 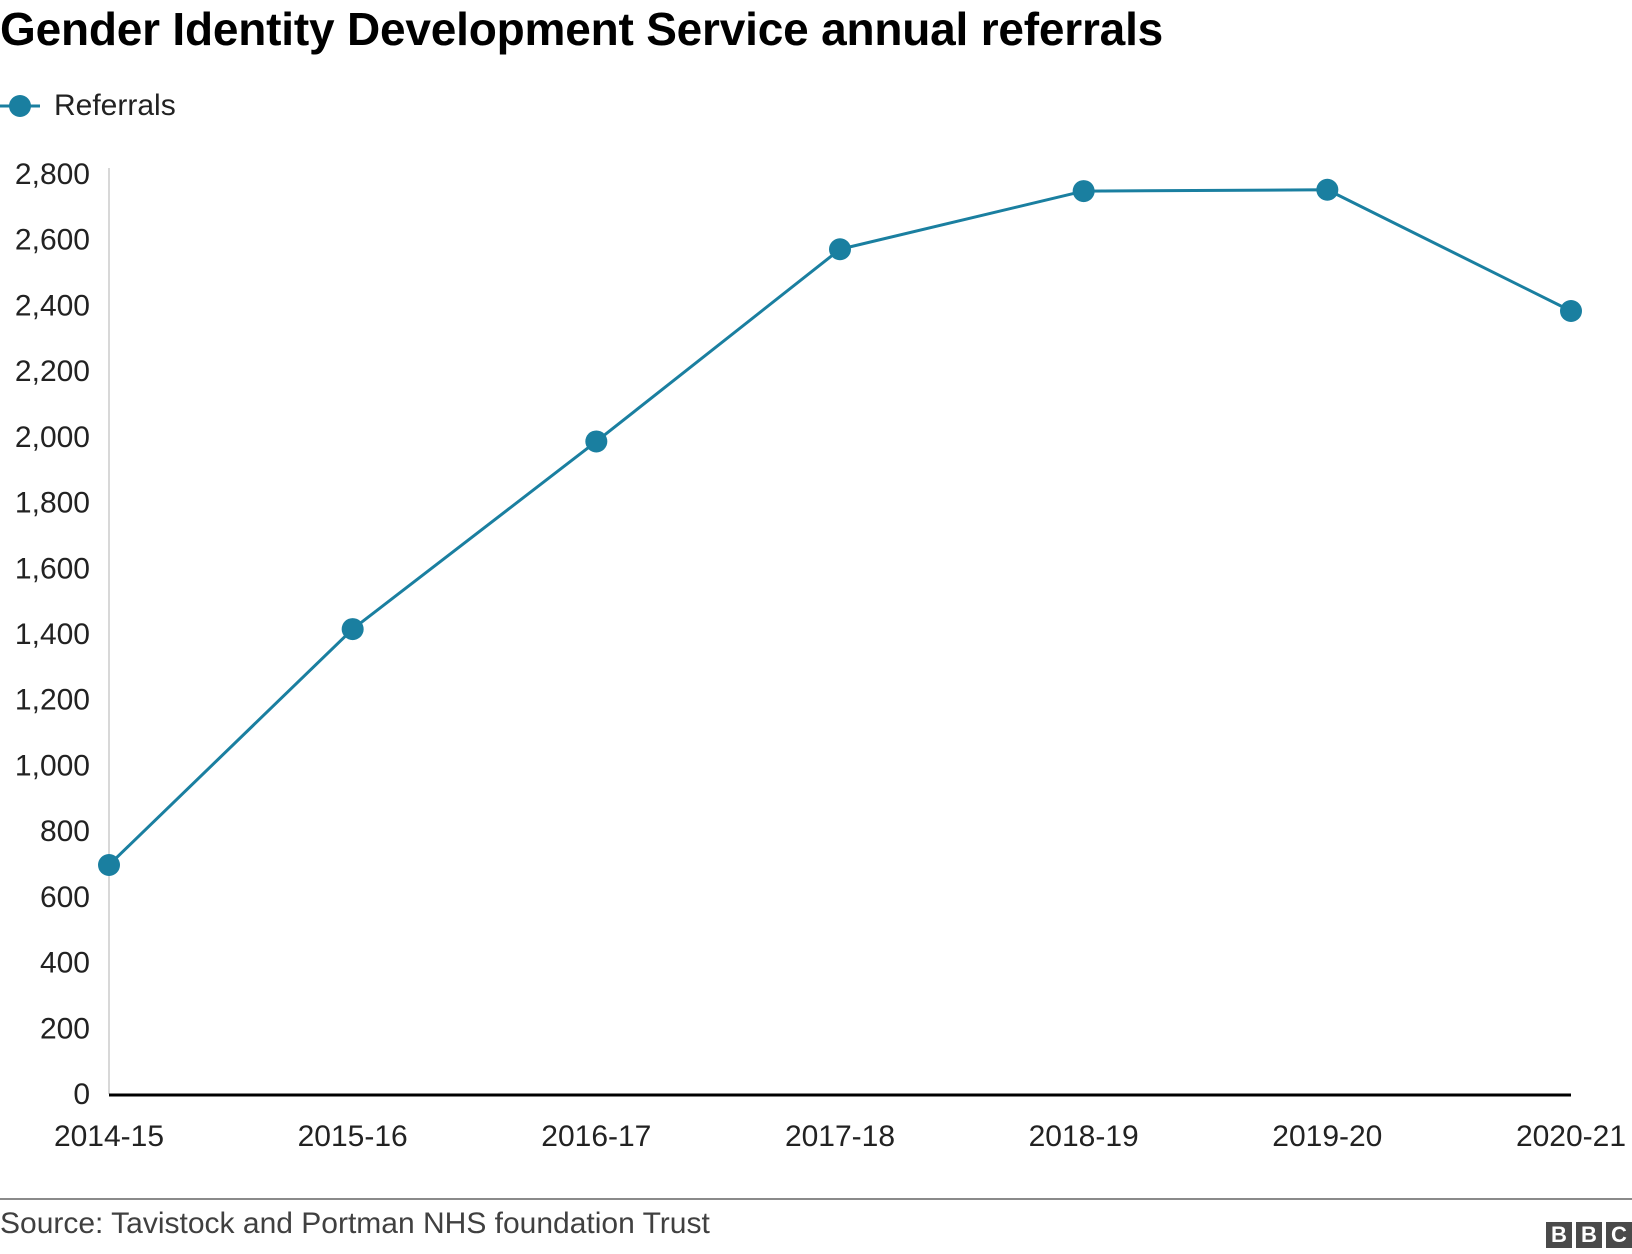 What do you see at coordinates (1084, 1135) in the screenshot?
I see `x-tick-label: 2018-19` at bounding box center [1084, 1135].